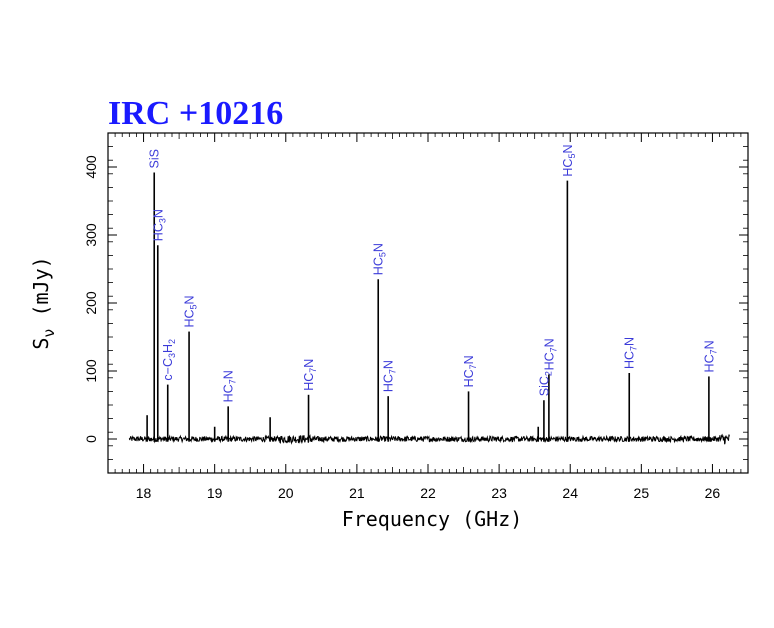  I want to click on x-tick-label: 25, so click(642, 493).